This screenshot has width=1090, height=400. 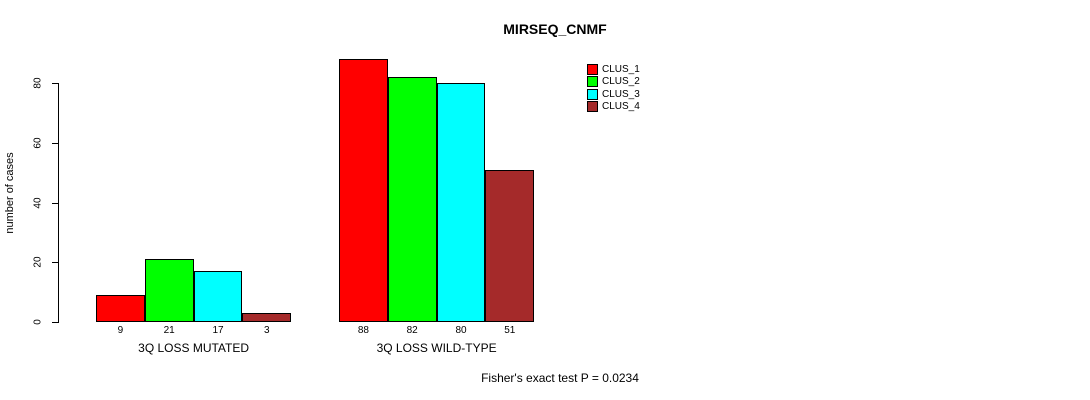 What do you see at coordinates (621, 94) in the screenshot?
I see `legend-label: CLUS_3` at bounding box center [621, 94].